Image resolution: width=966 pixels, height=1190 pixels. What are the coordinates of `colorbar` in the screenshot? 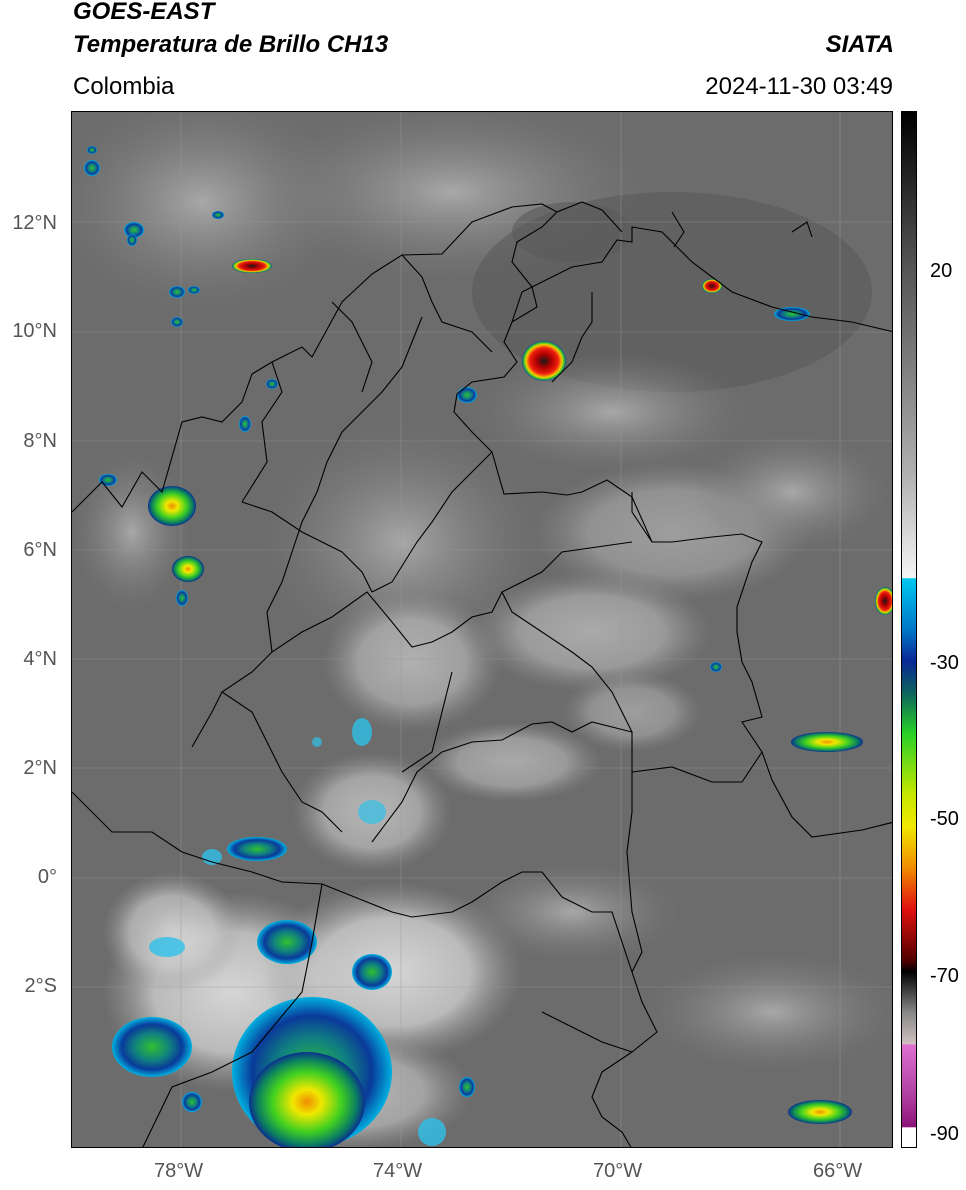 It's located at (909, 629).